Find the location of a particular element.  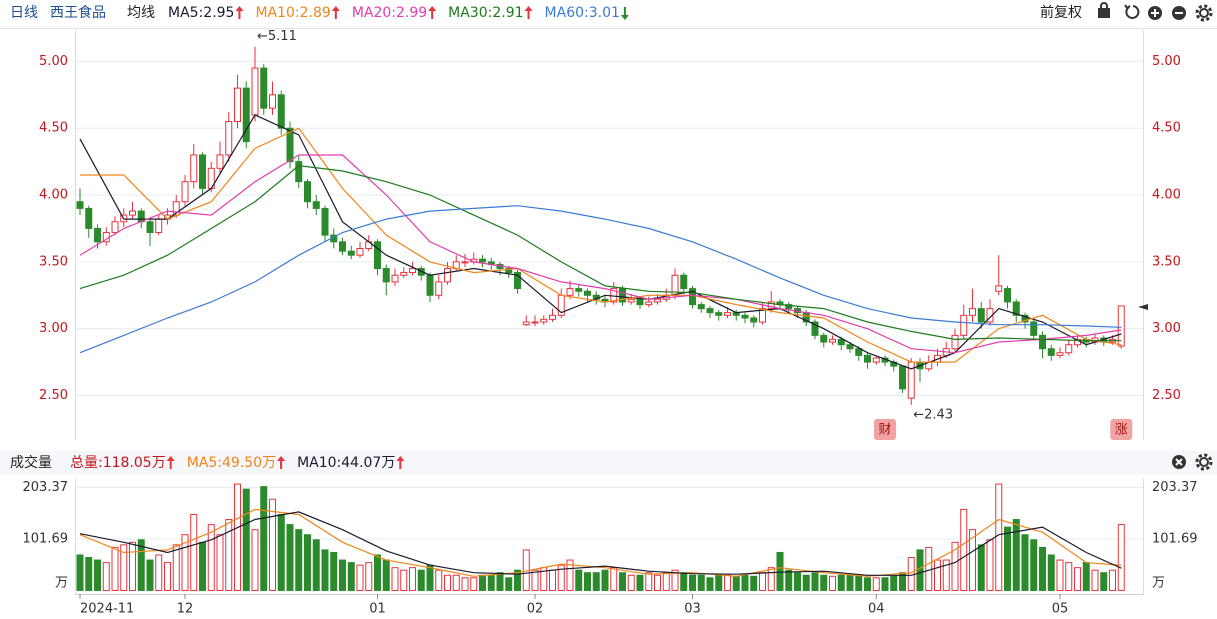

settings-icon is located at coordinates (1204, 13).